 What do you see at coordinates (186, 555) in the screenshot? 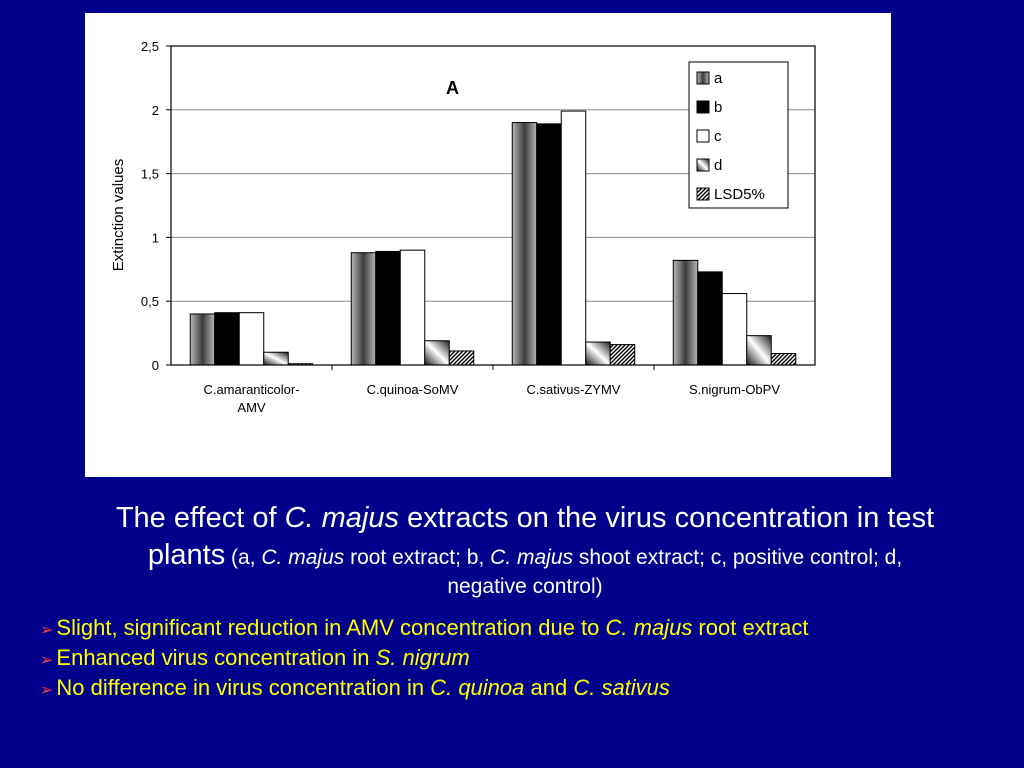
I see `caption-text: plants` at bounding box center [186, 555].